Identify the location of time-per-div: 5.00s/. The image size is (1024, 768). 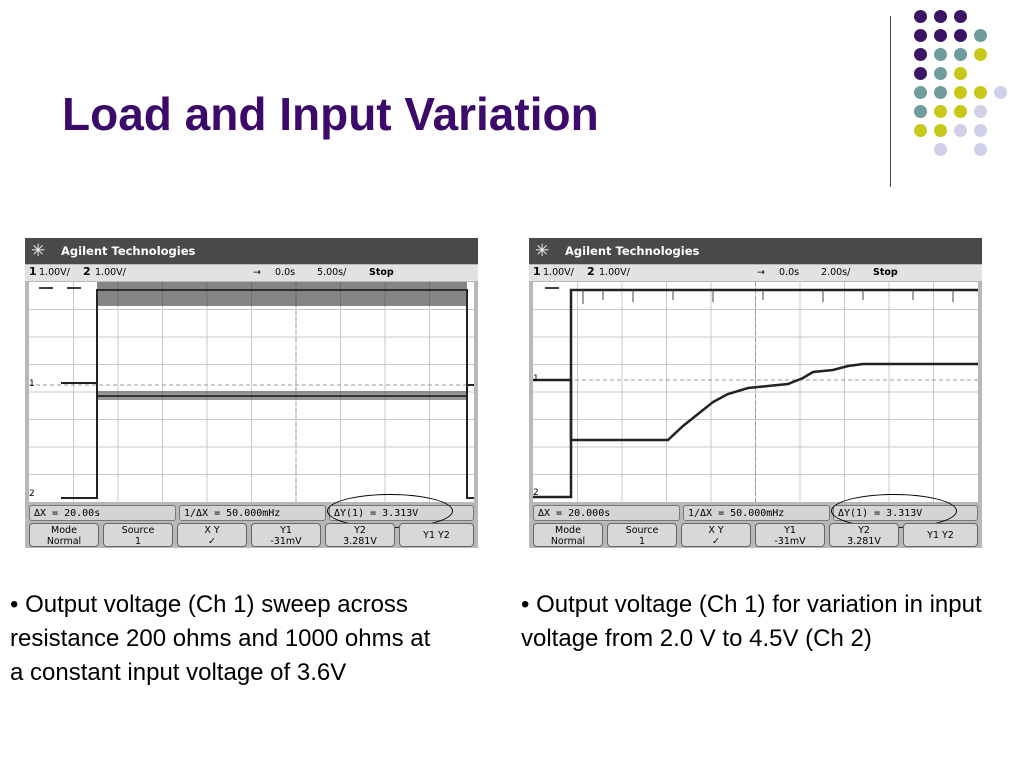
(332, 272).